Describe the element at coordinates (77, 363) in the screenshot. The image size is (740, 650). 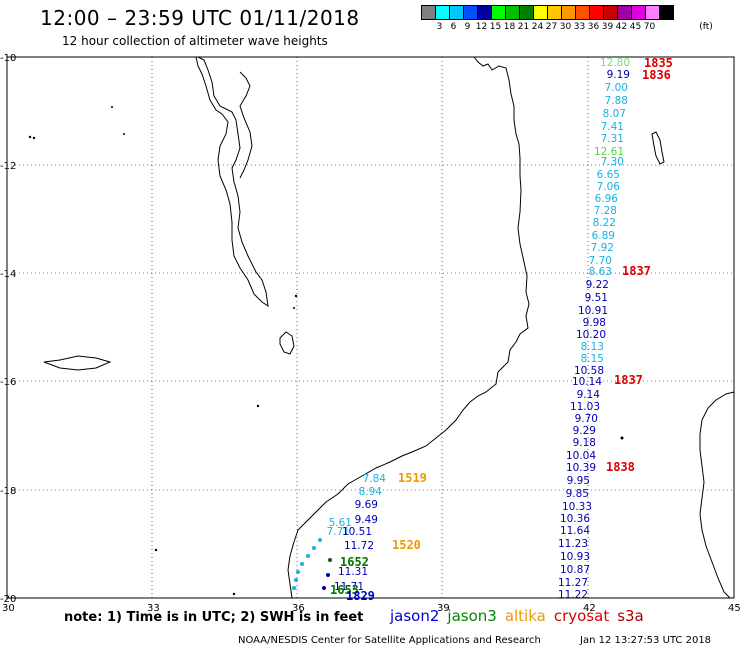
I see `zambezi-islands` at that location.